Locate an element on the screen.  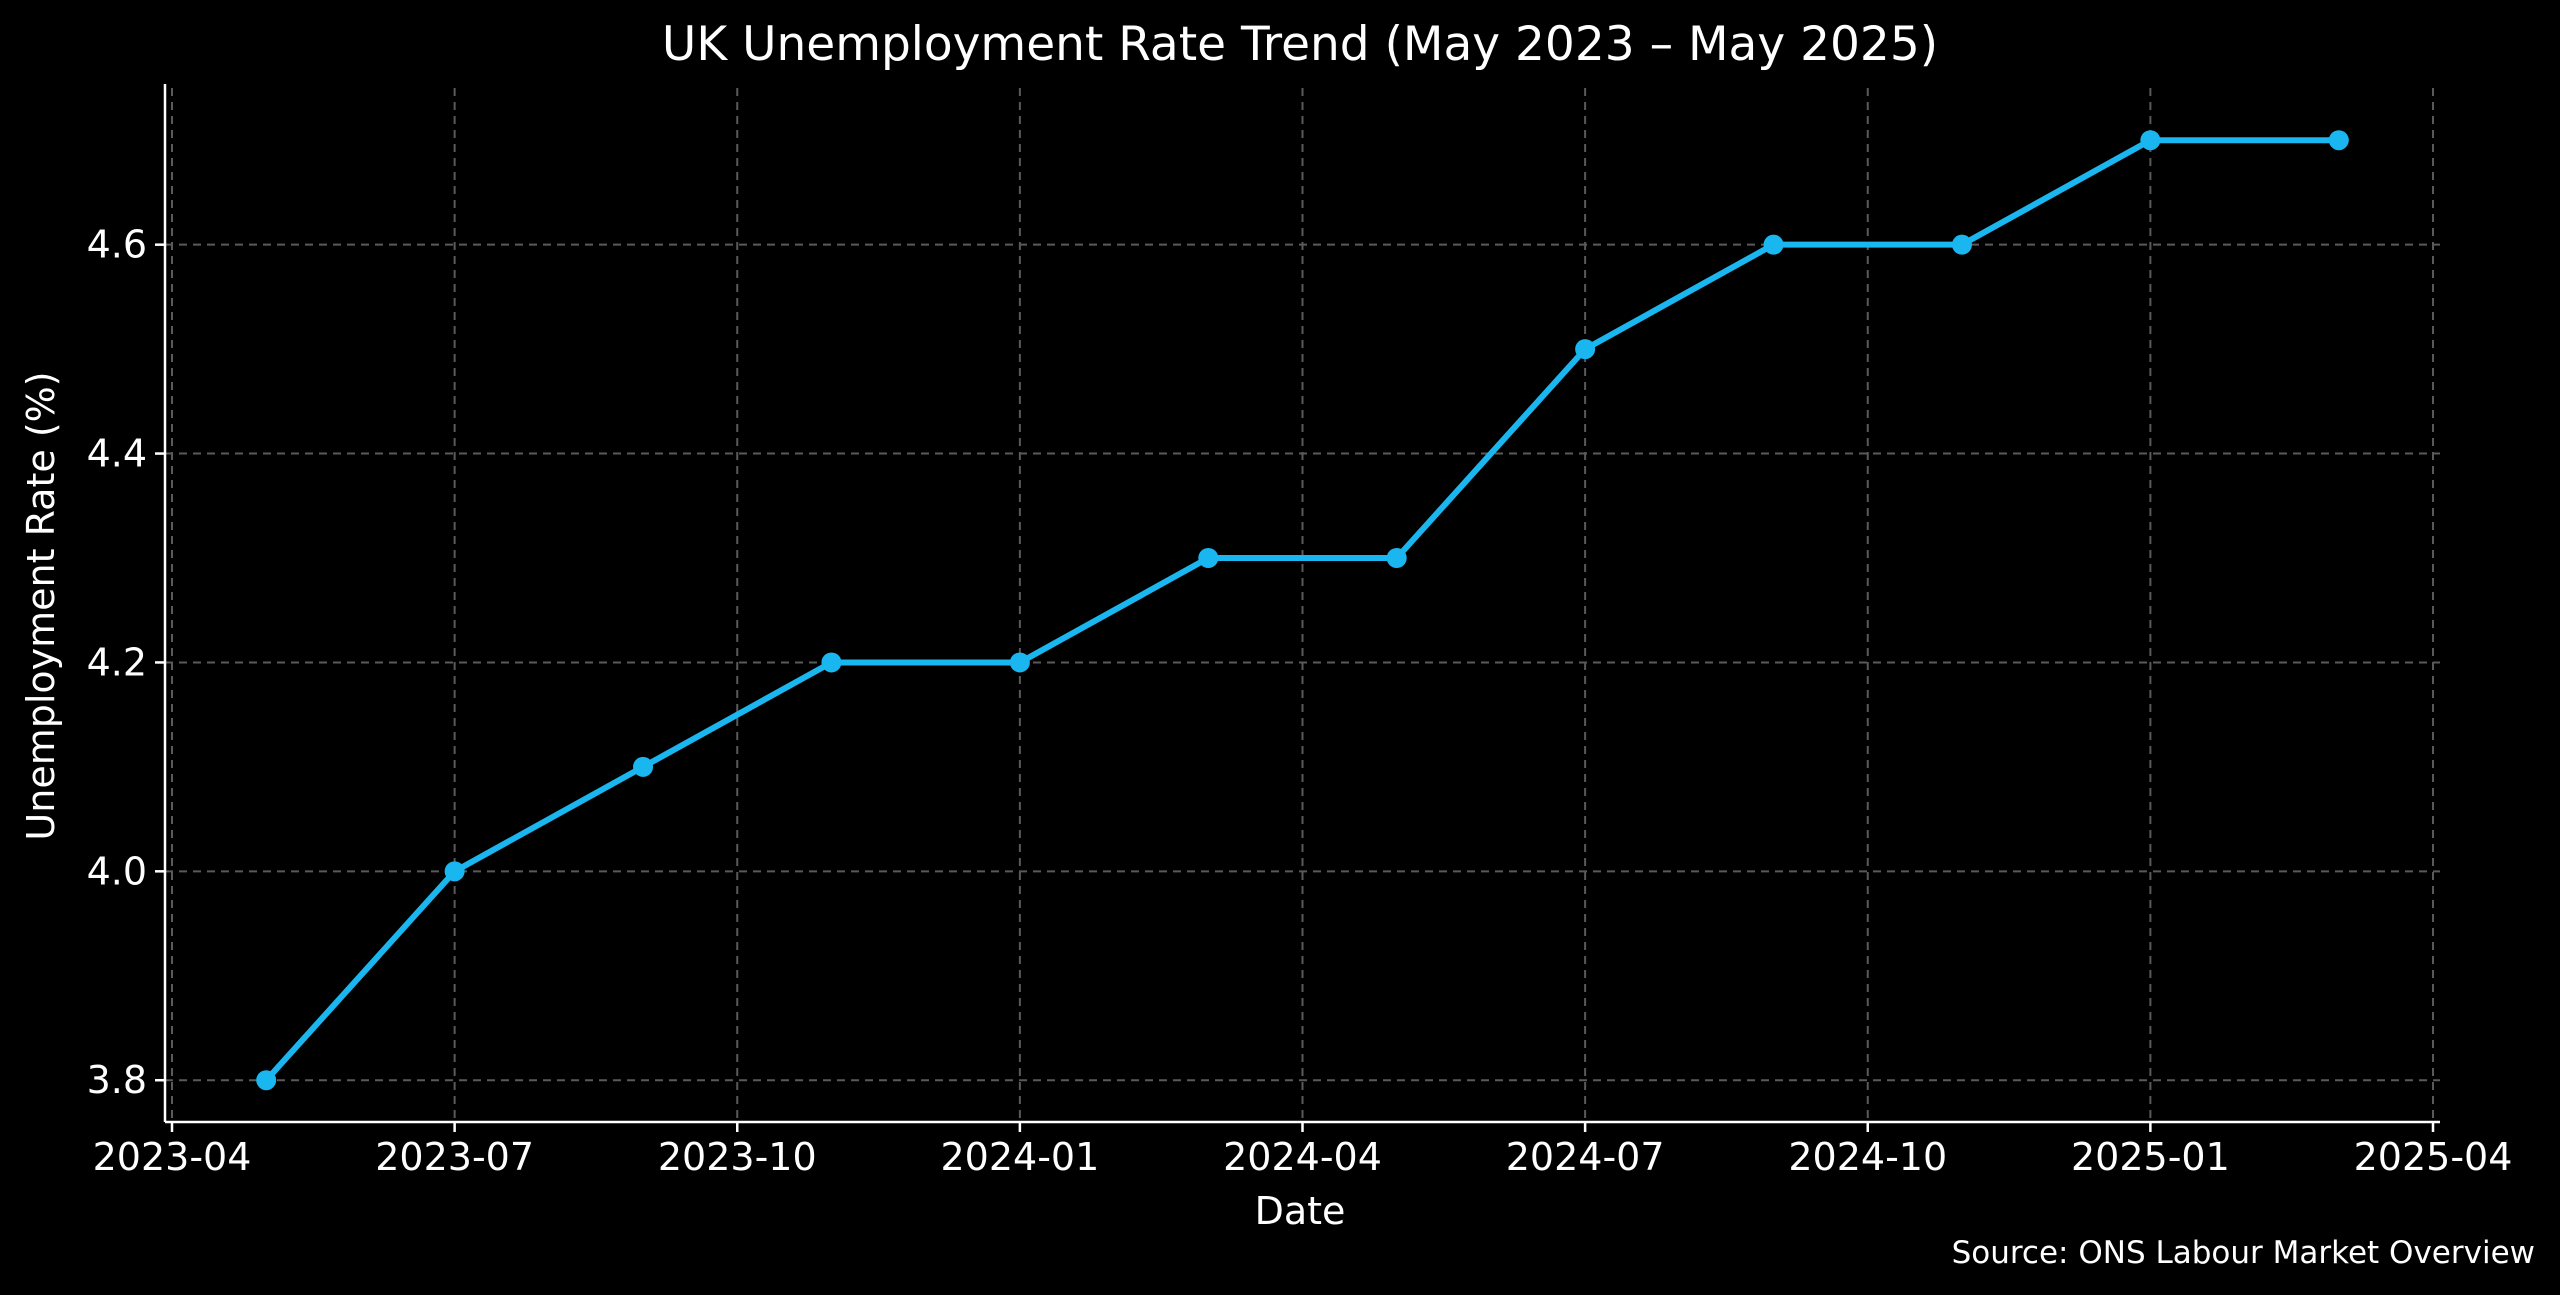
source-note: Source: ONS Labour Market Overview is located at coordinates (2243, 1253).